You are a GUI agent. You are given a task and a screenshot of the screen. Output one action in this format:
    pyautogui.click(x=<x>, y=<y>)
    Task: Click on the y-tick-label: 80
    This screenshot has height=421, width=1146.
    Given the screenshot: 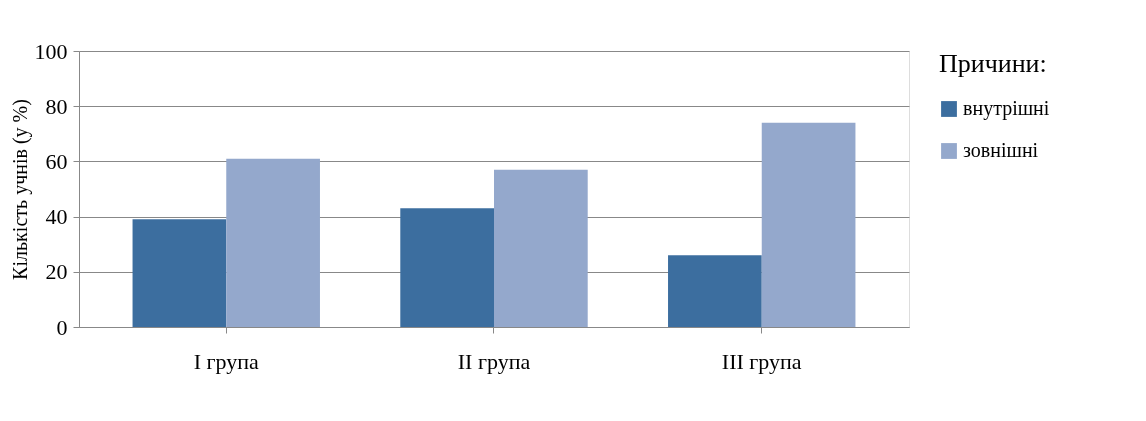 What is the action you would take?
    pyautogui.click(x=56, y=106)
    